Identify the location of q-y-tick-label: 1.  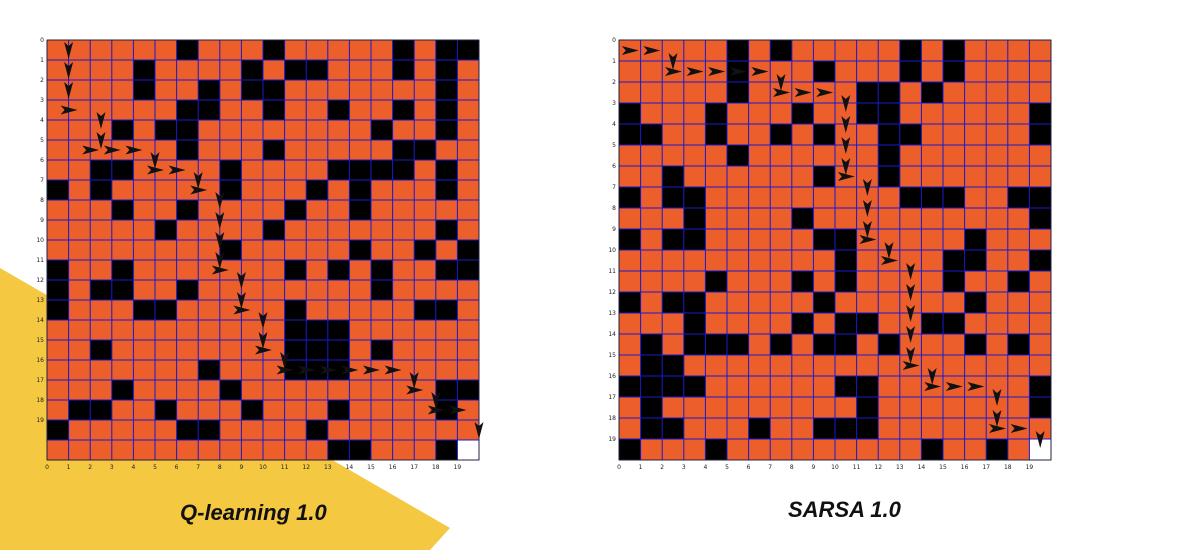
(42, 60).